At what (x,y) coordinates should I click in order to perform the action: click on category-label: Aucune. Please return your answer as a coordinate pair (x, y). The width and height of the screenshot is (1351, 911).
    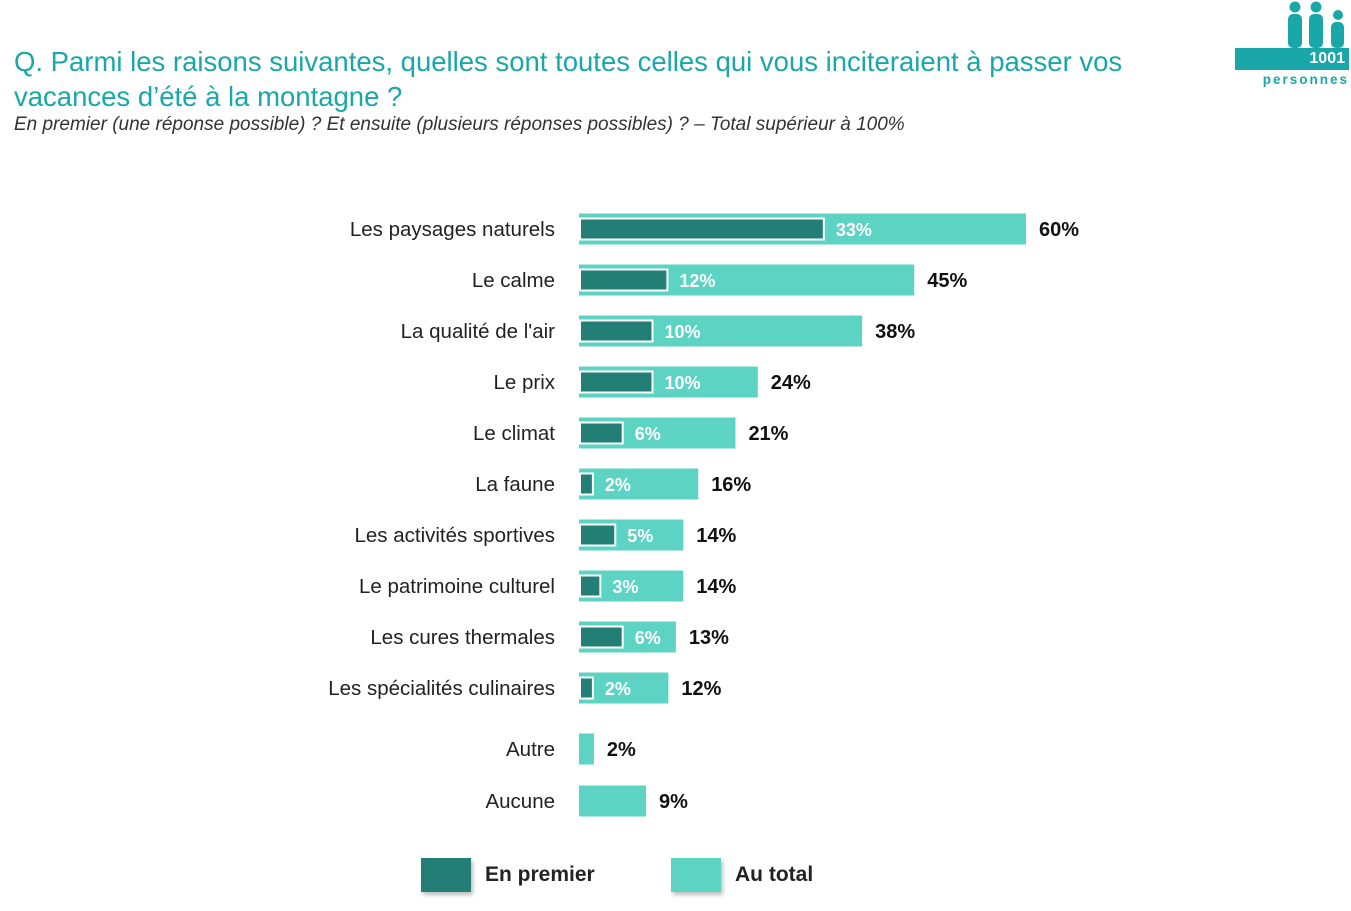
    Looking at the image, I should click on (520, 801).